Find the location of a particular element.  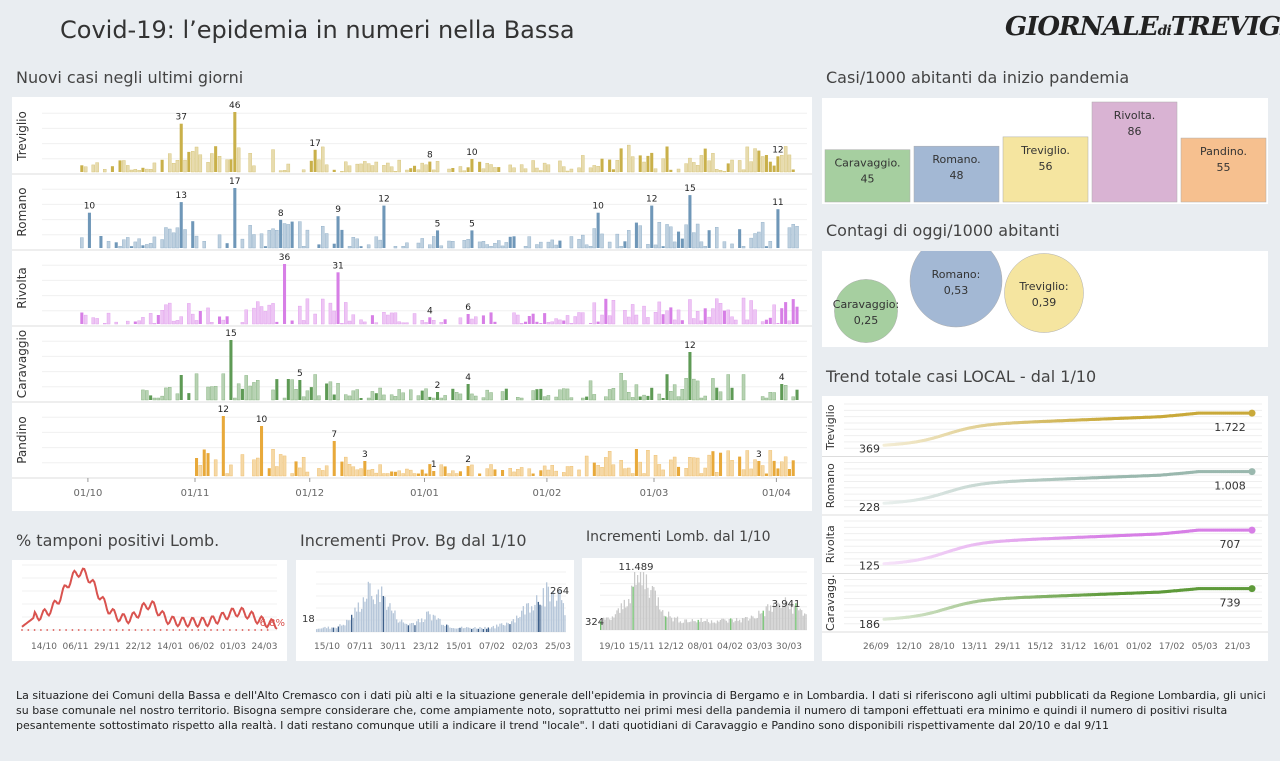

bar-value-label: 10 is located at coordinates (472, 153).